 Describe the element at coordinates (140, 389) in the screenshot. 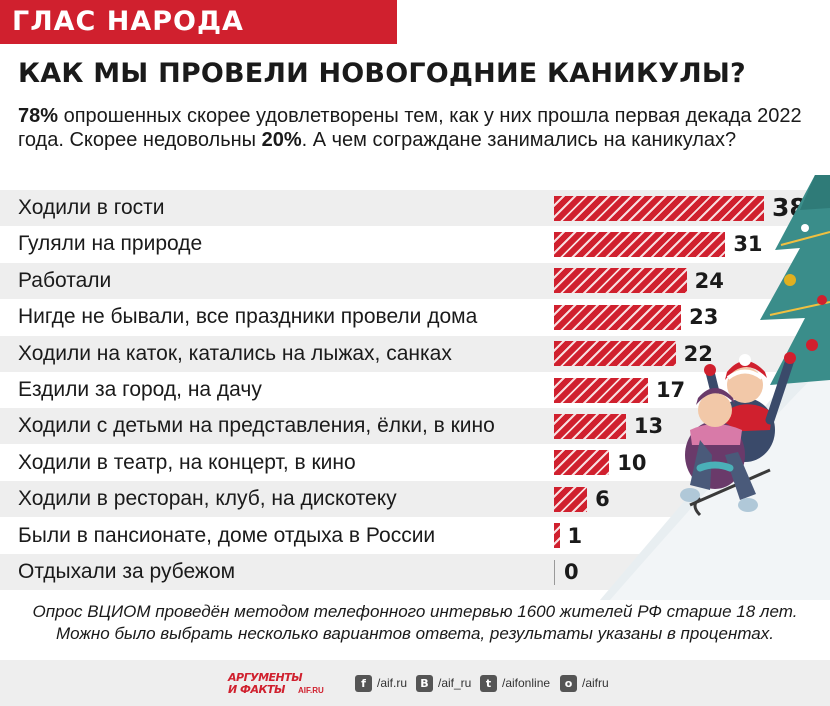

I see `bar-label: Ездили за город, на дачу` at that location.